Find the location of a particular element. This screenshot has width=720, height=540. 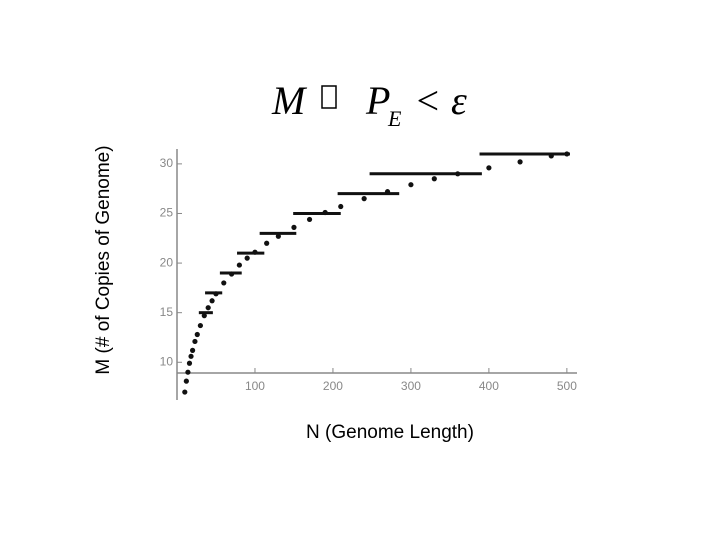

x-tick-label: 100 is located at coordinates (255, 386).